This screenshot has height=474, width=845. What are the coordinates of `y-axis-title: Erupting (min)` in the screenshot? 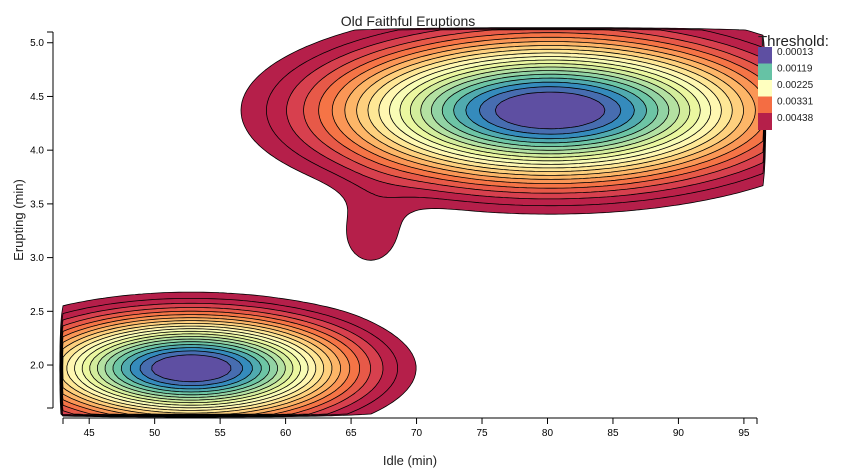 It's located at (18, 220).